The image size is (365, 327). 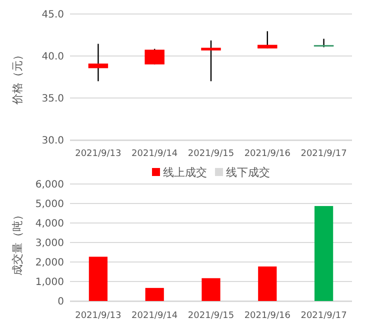 What do you see at coordinates (17, 243) in the screenshot?
I see `y-axis-title: 成交量（吨）` at bounding box center [17, 243].